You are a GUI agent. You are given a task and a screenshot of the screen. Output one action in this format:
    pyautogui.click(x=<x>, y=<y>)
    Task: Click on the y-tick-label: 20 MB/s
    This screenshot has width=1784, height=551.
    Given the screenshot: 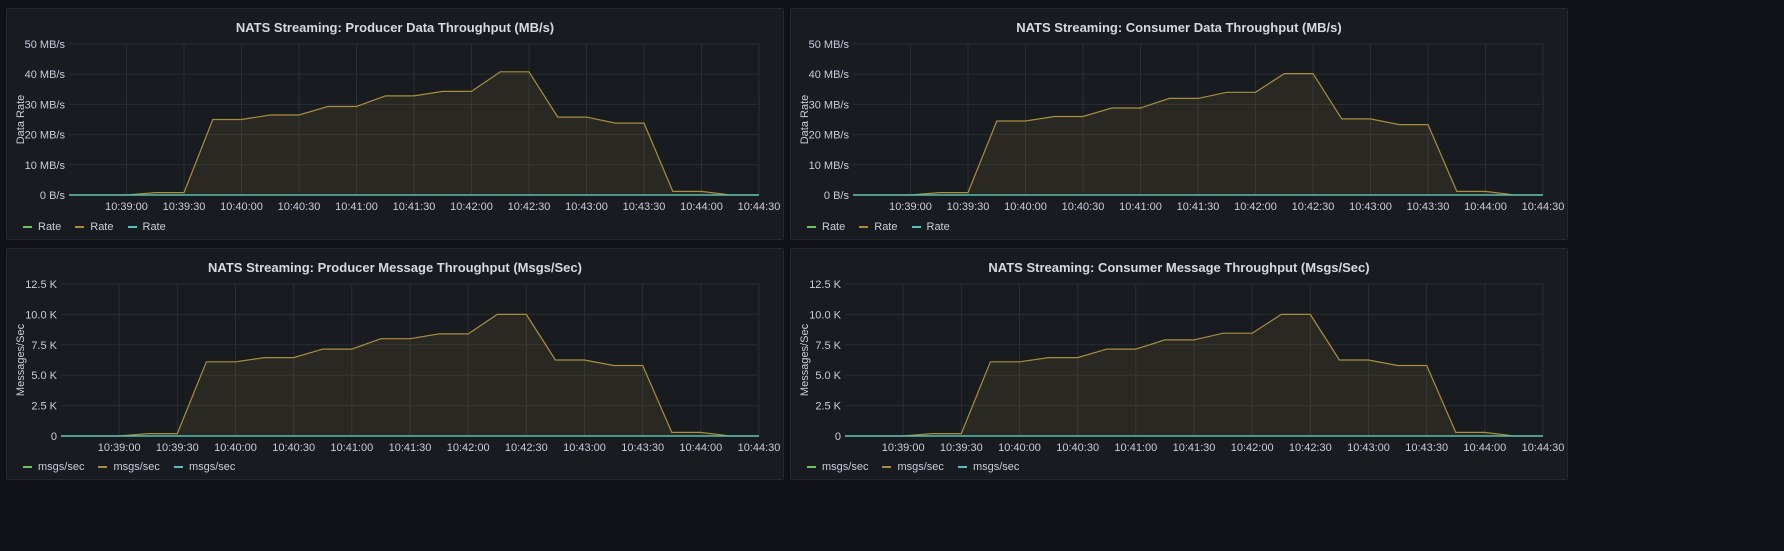 What is the action you would take?
    pyautogui.click(x=829, y=136)
    